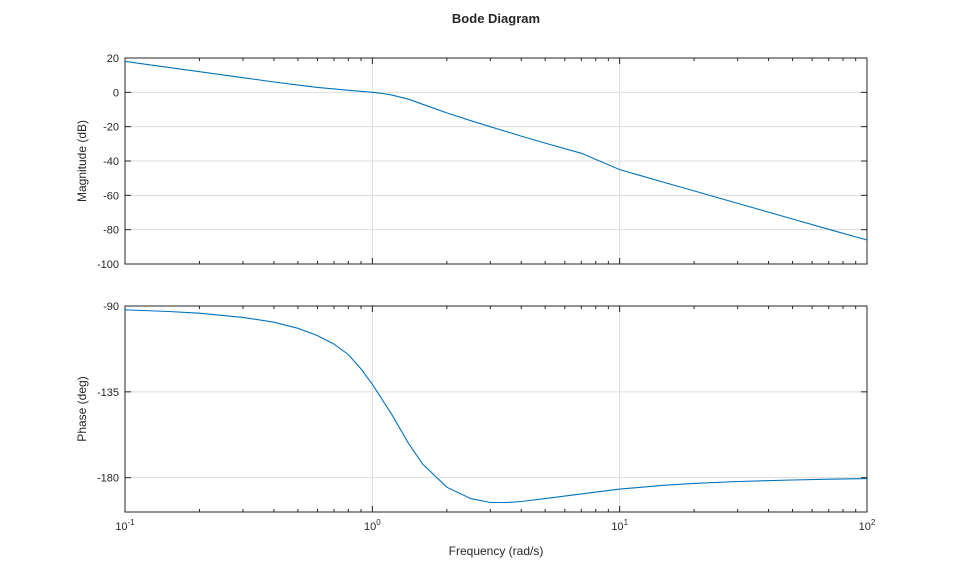 This screenshot has width=959, height=577. What do you see at coordinates (496, 18) in the screenshot?
I see `chart-title: Bode Diagram` at bounding box center [496, 18].